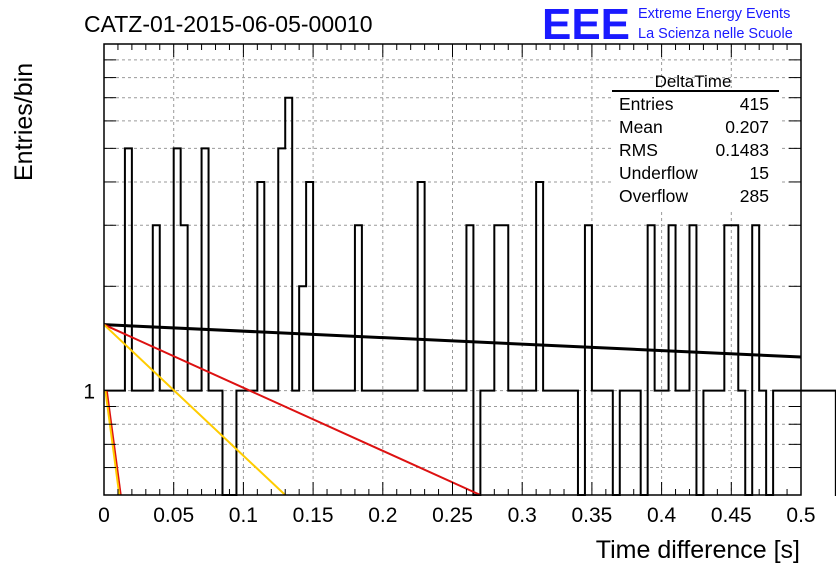  Describe the element at coordinates (693, 81) in the screenshot. I see `stats-title: DeltaTime` at that location.